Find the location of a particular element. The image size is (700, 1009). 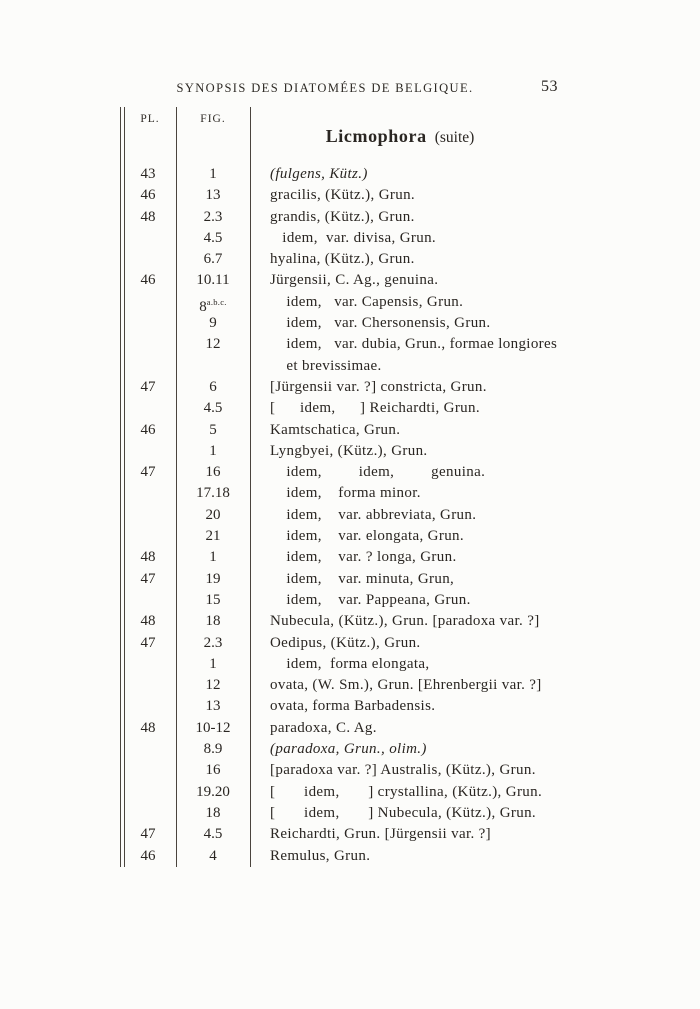

table-row: 20 idem, var. abbreviata, Grun. is located at coordinates (392, 515).